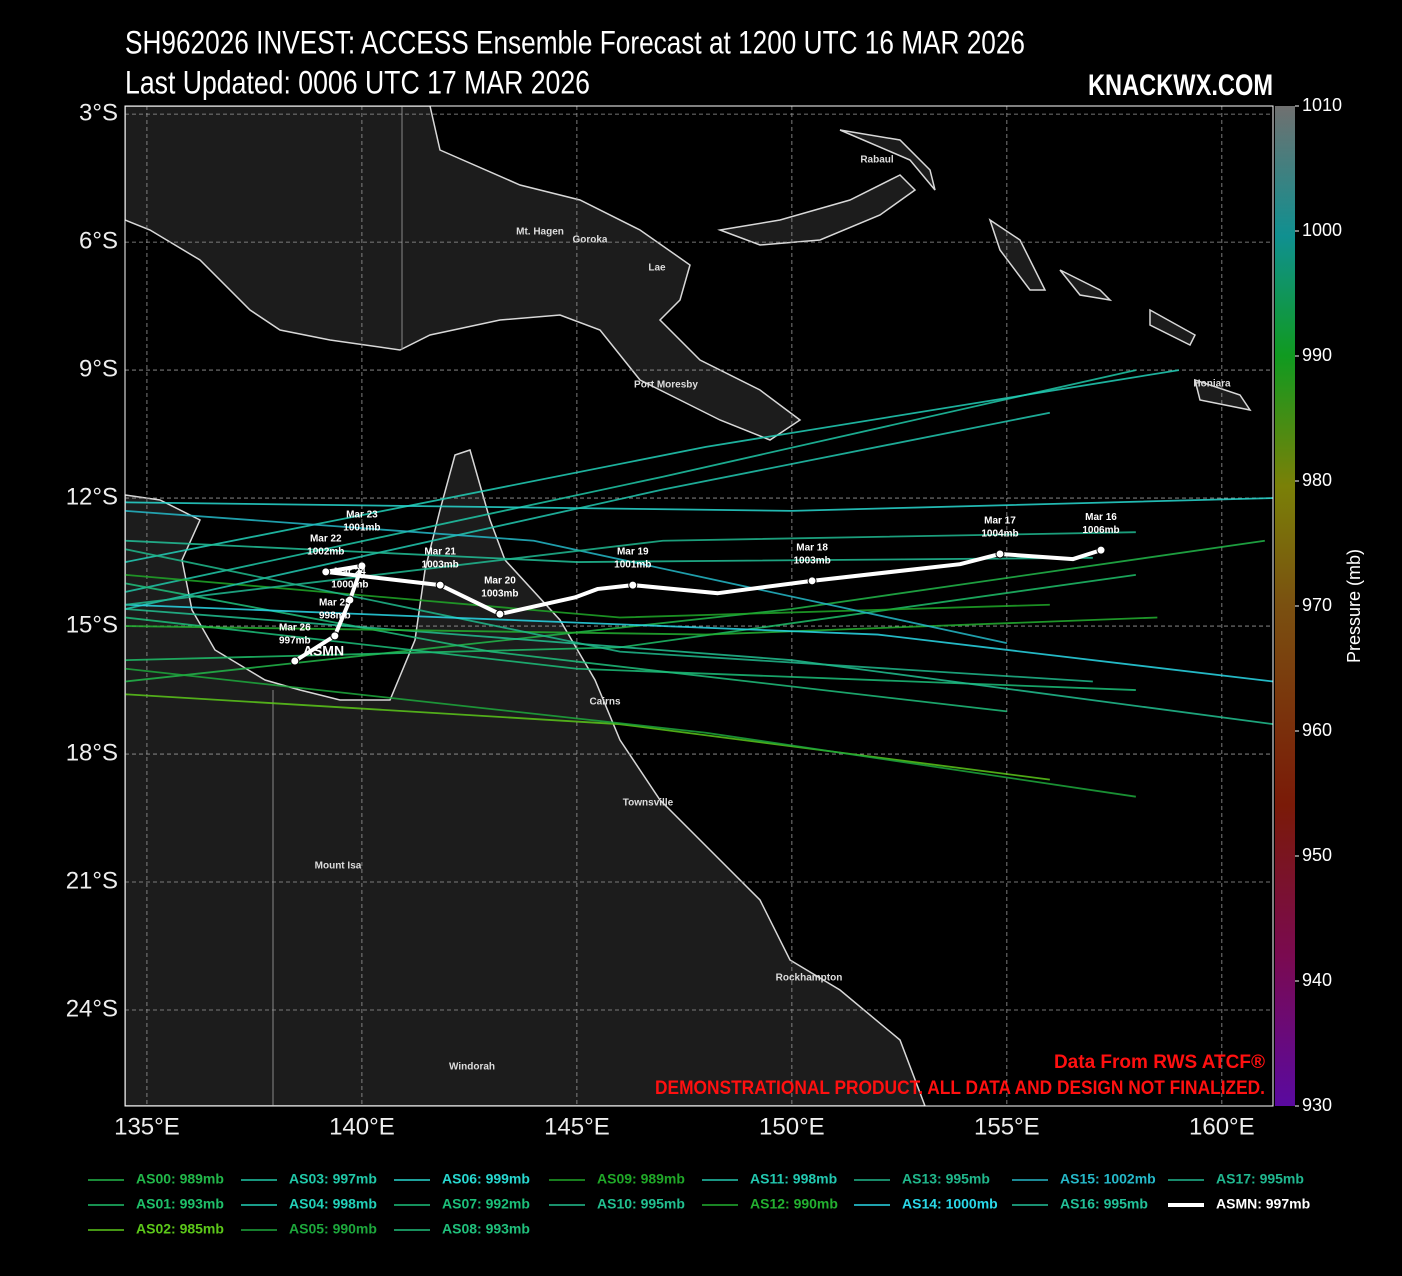 The height and width of the screenshot is (1276, 1402). I want to click on x-tick-label: 155°E, so click(1007, 1126).